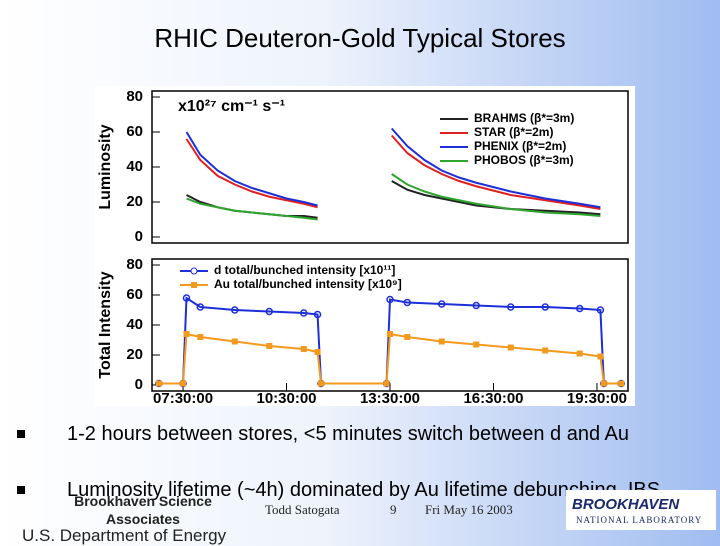 Image resolution: width=720 pixels, height=546 pixels. I want to click on logo: BROOKHAVEN NATIONAL LABORATORY, so click(641, 510).